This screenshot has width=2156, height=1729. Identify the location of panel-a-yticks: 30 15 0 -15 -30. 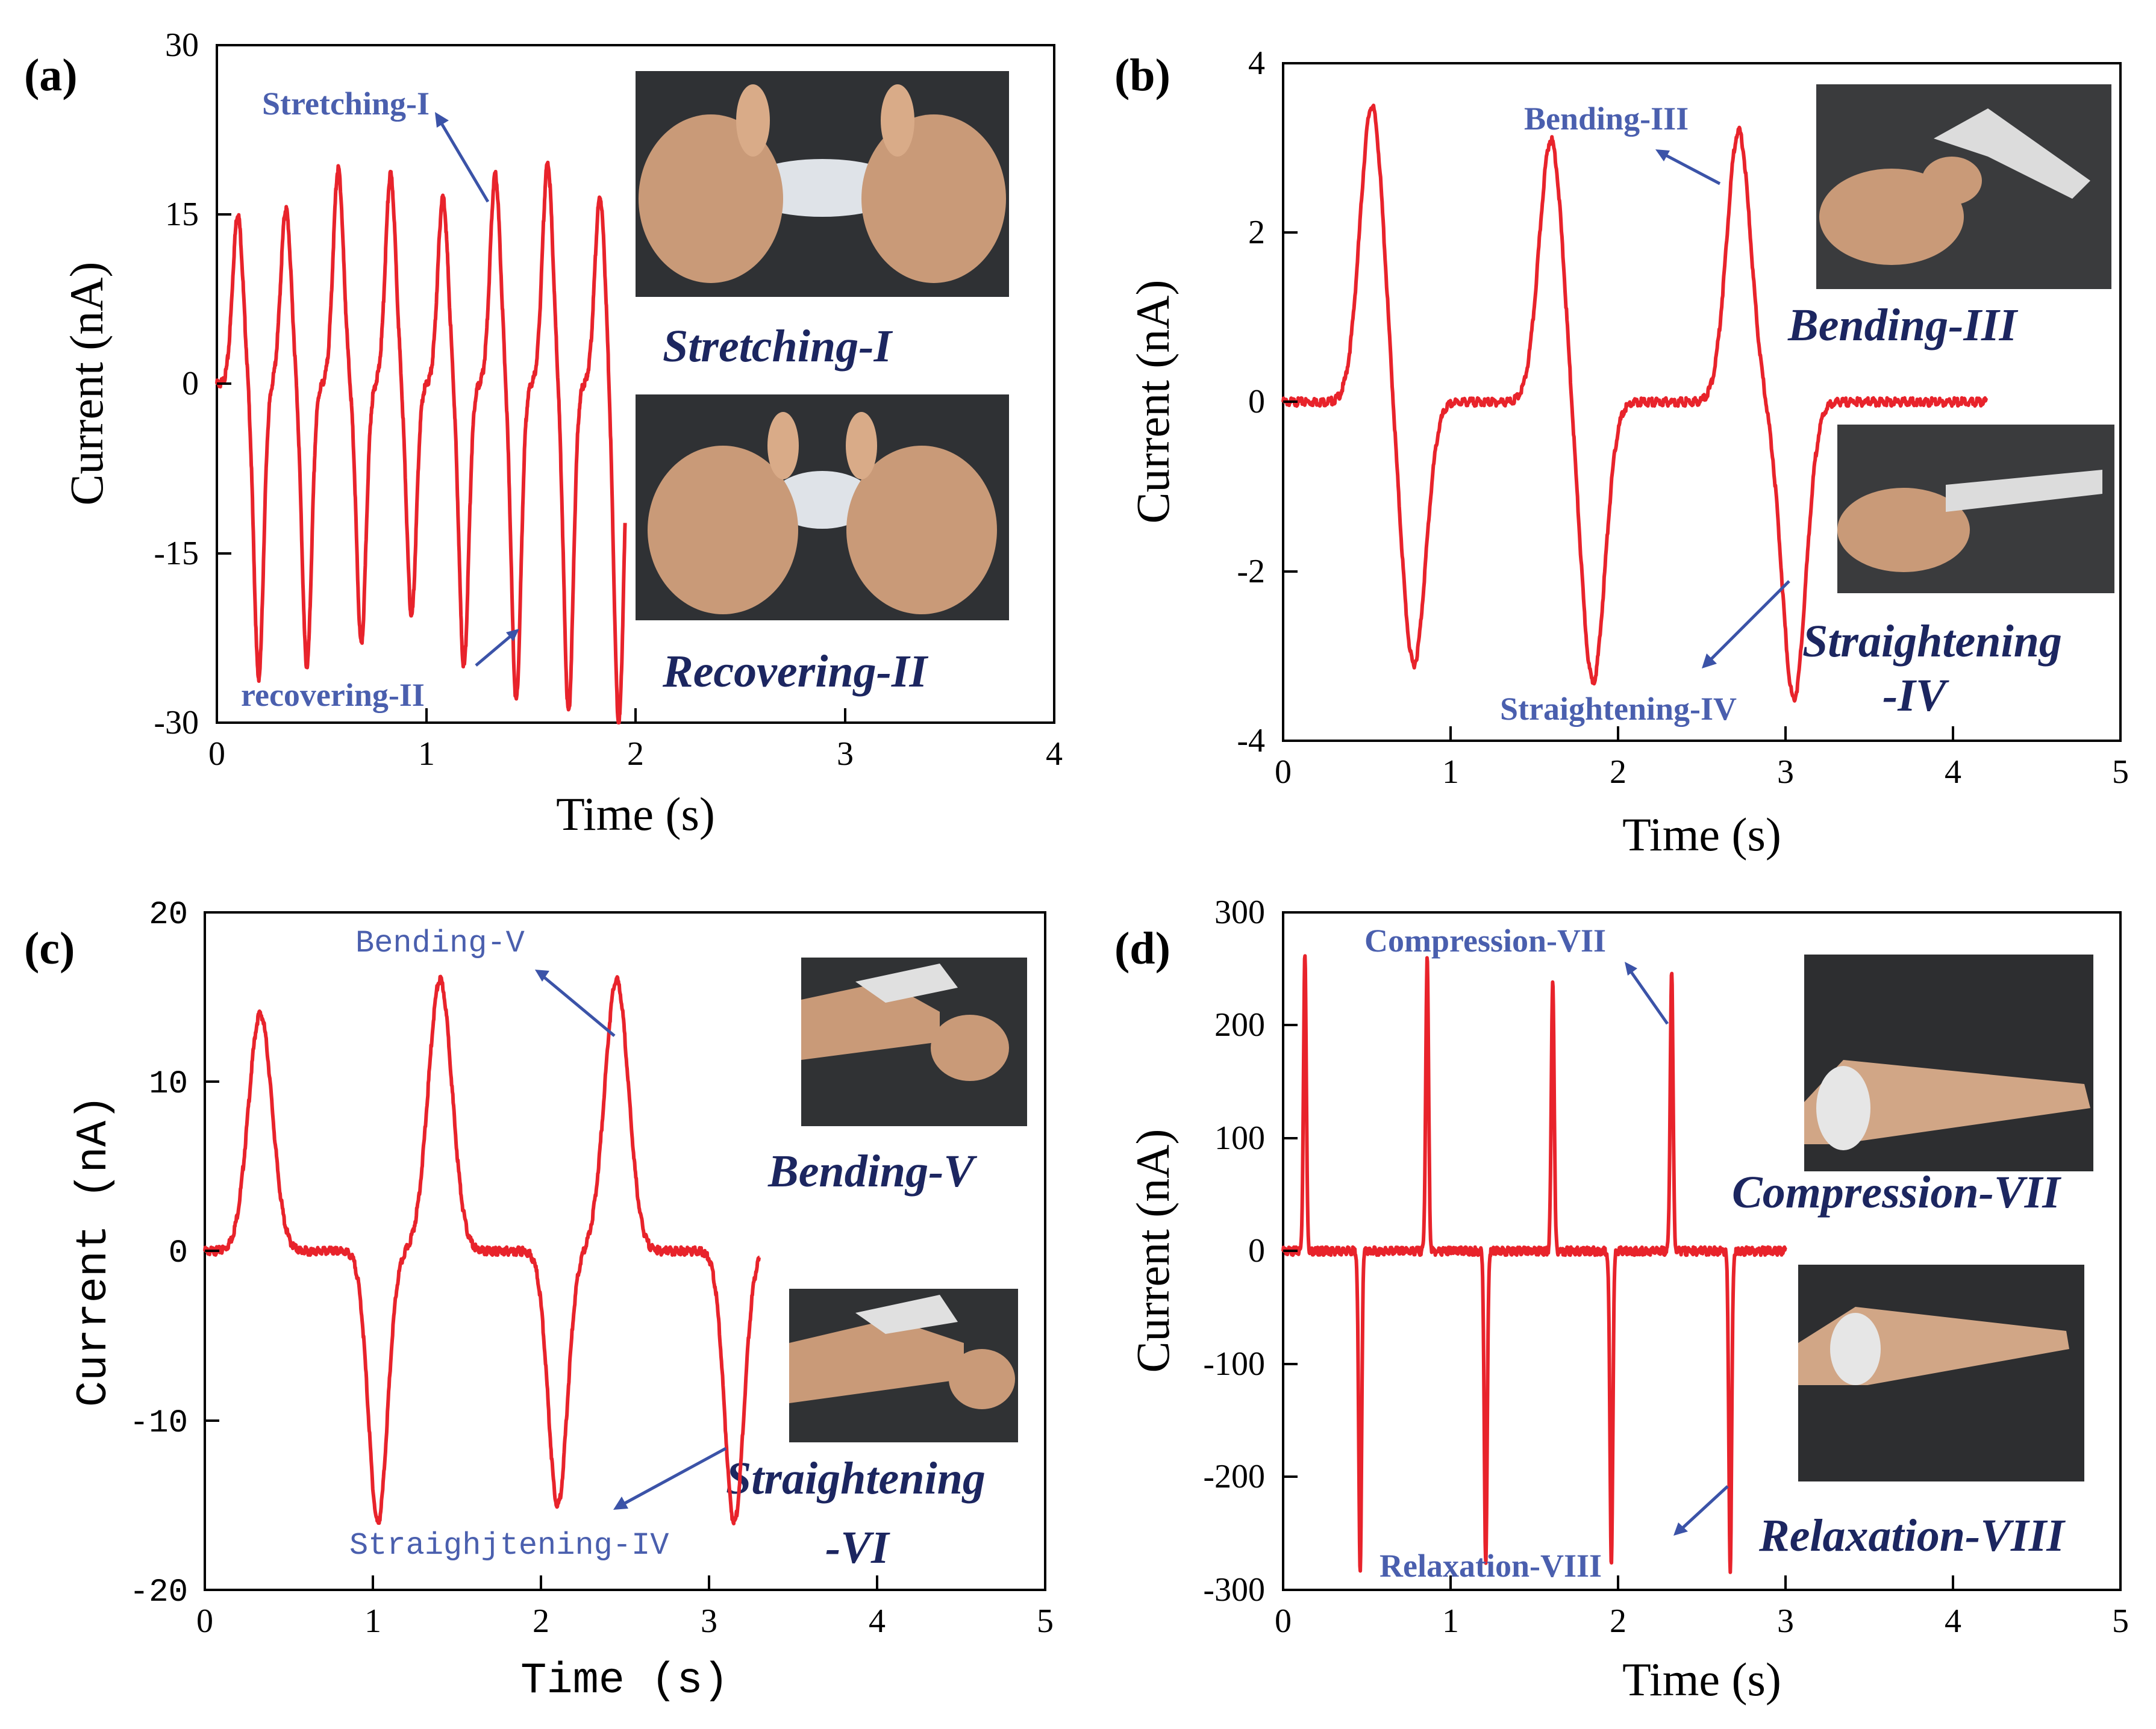
(192, 383).